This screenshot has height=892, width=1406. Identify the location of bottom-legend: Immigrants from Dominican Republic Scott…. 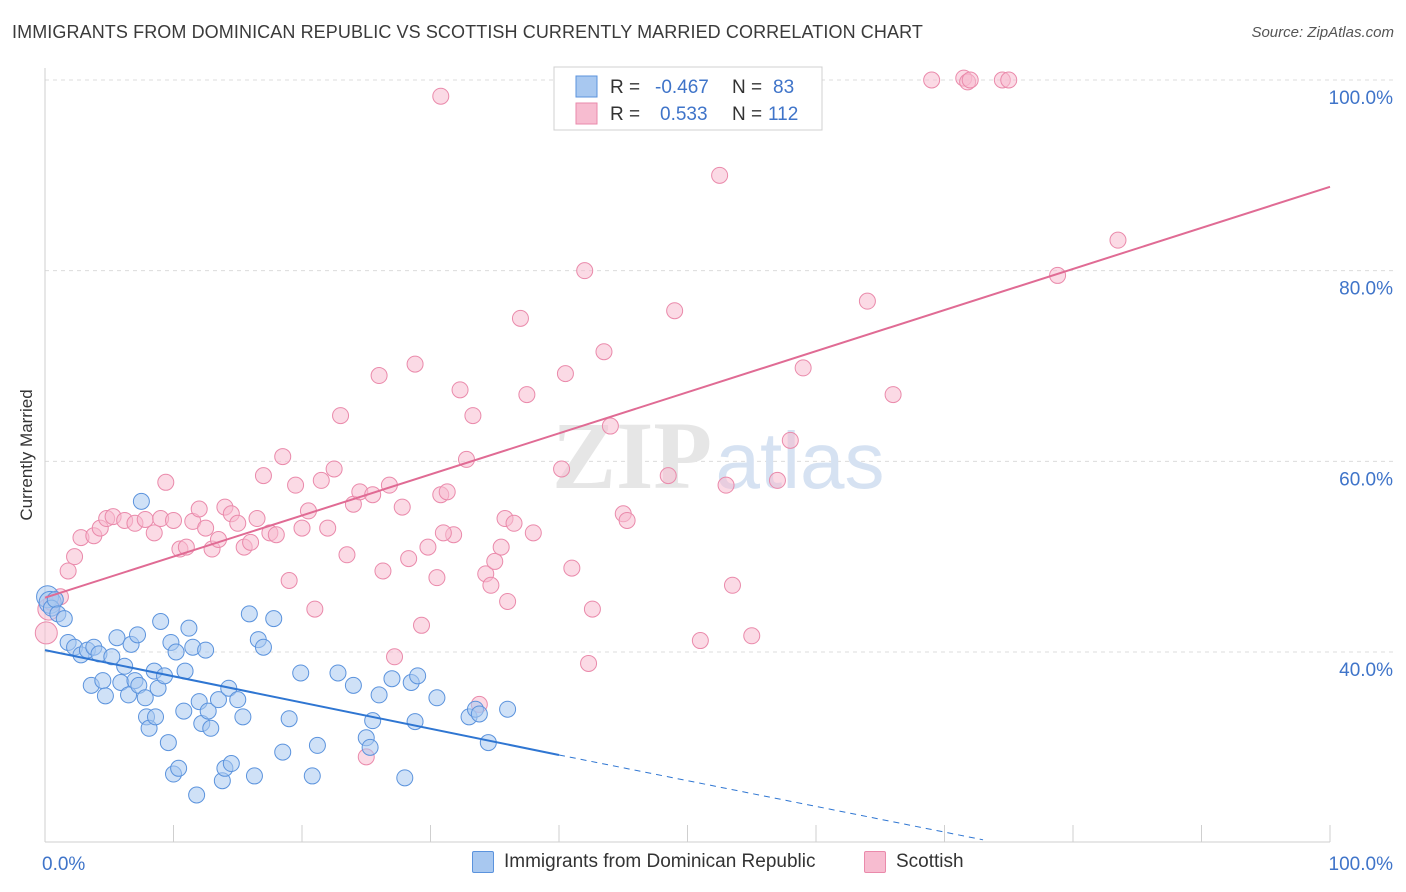
(703, 865).